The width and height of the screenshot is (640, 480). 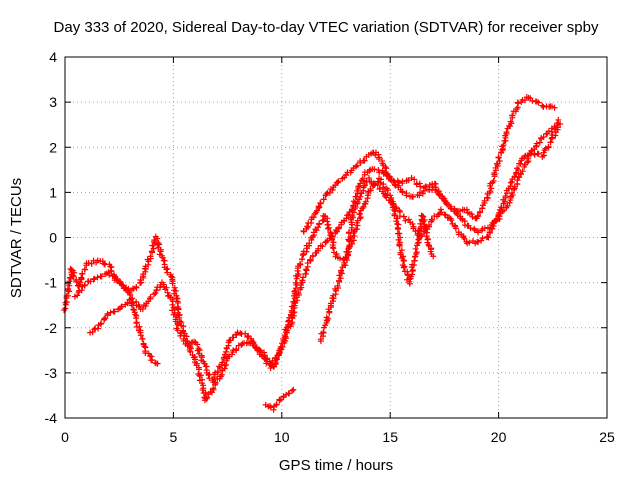 What do you see at coordinates (53, 147) in the screenshot?
I see `y-tick-label: 2` at bounding box center [53, 147].